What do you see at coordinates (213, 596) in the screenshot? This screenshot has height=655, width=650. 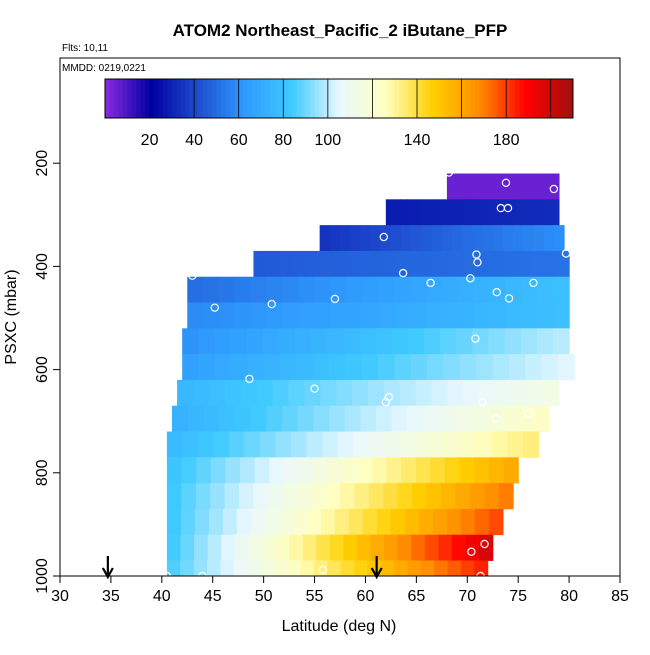 I see `x-tick-label: 45` at bounding box center [213, 596].